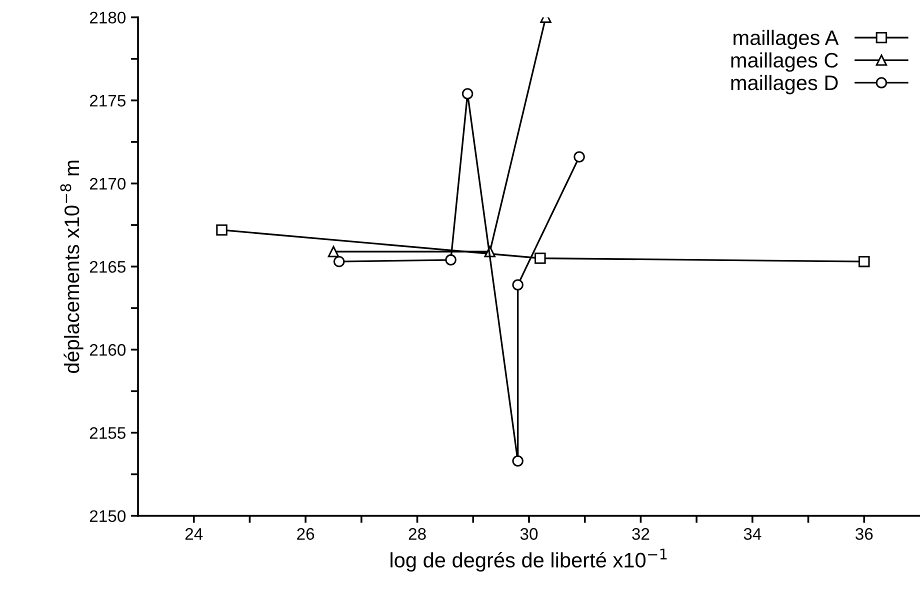 The image size is (920, 597). Describe the element at coordinates (641, 534) in the screenshot. I see `x-tick-label: 32` at that location.